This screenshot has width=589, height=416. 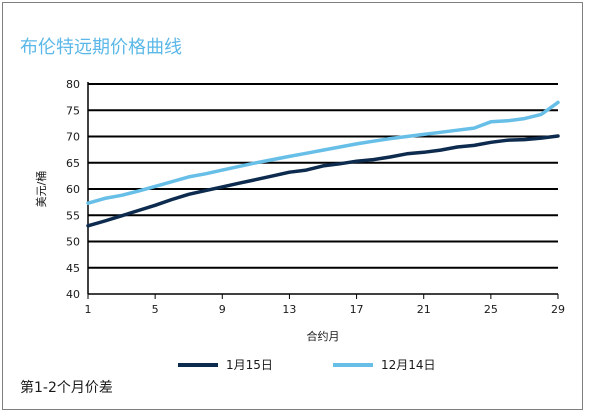 I want to click on y-tick-label: 65, so click(x=73, y=163).